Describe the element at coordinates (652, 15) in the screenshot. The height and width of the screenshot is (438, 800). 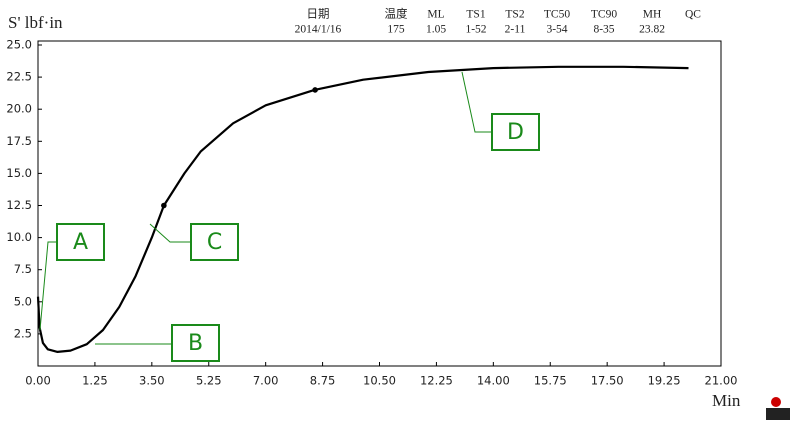
I see `header-label: MH` at that location.